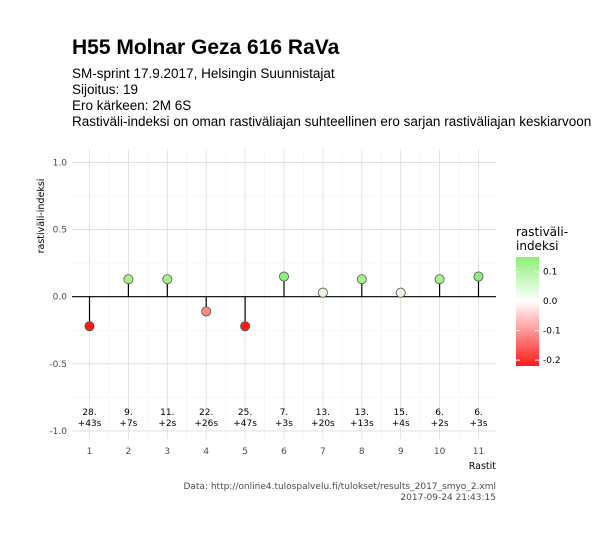  Describe the element at coordinates (245, 424) in the screenshot. I see `annotation-time: +47s` at that location.